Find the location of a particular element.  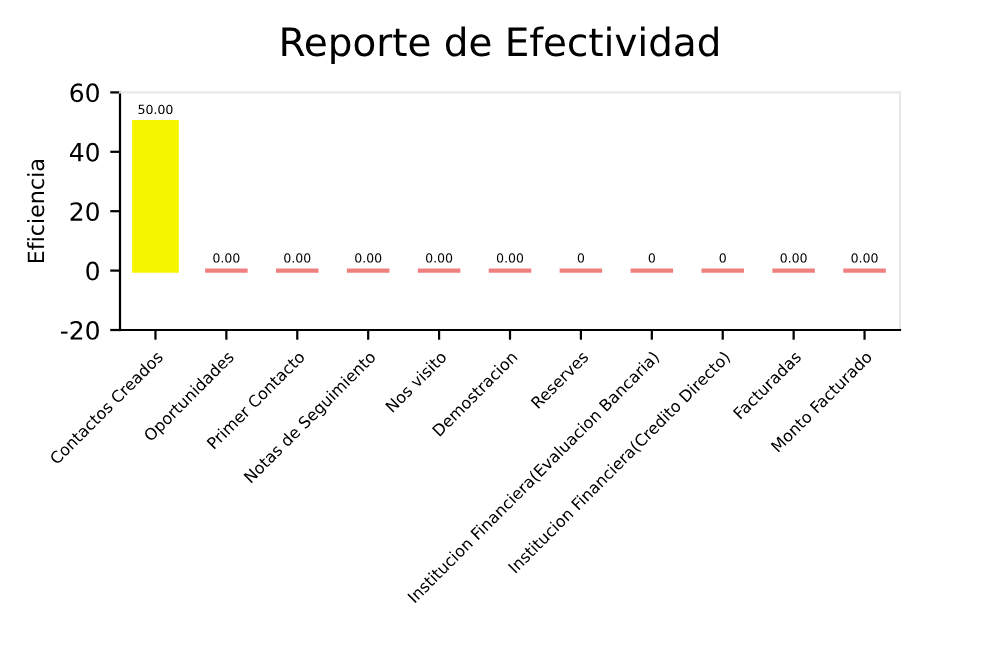

y-tick-label: 40 is located at coordinates (84, 152).